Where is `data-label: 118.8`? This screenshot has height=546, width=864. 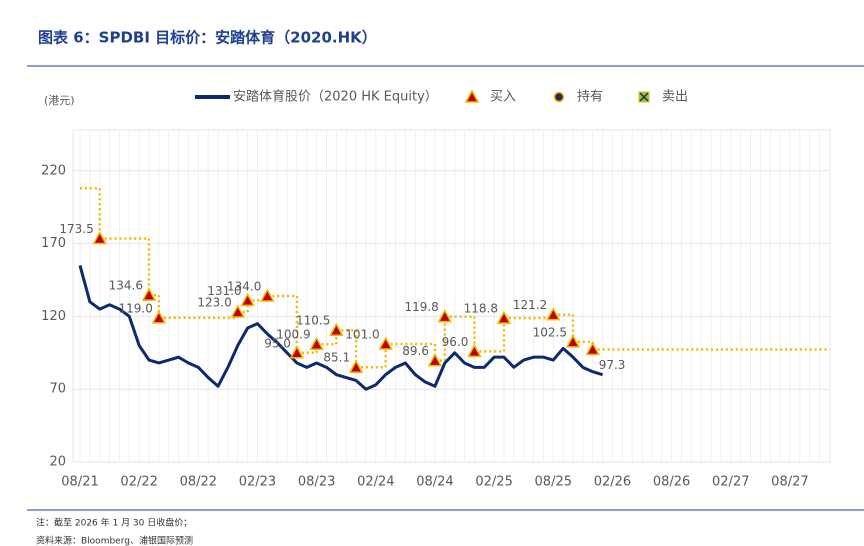 data-label: 118.8 is located at coordinates (481, 309).